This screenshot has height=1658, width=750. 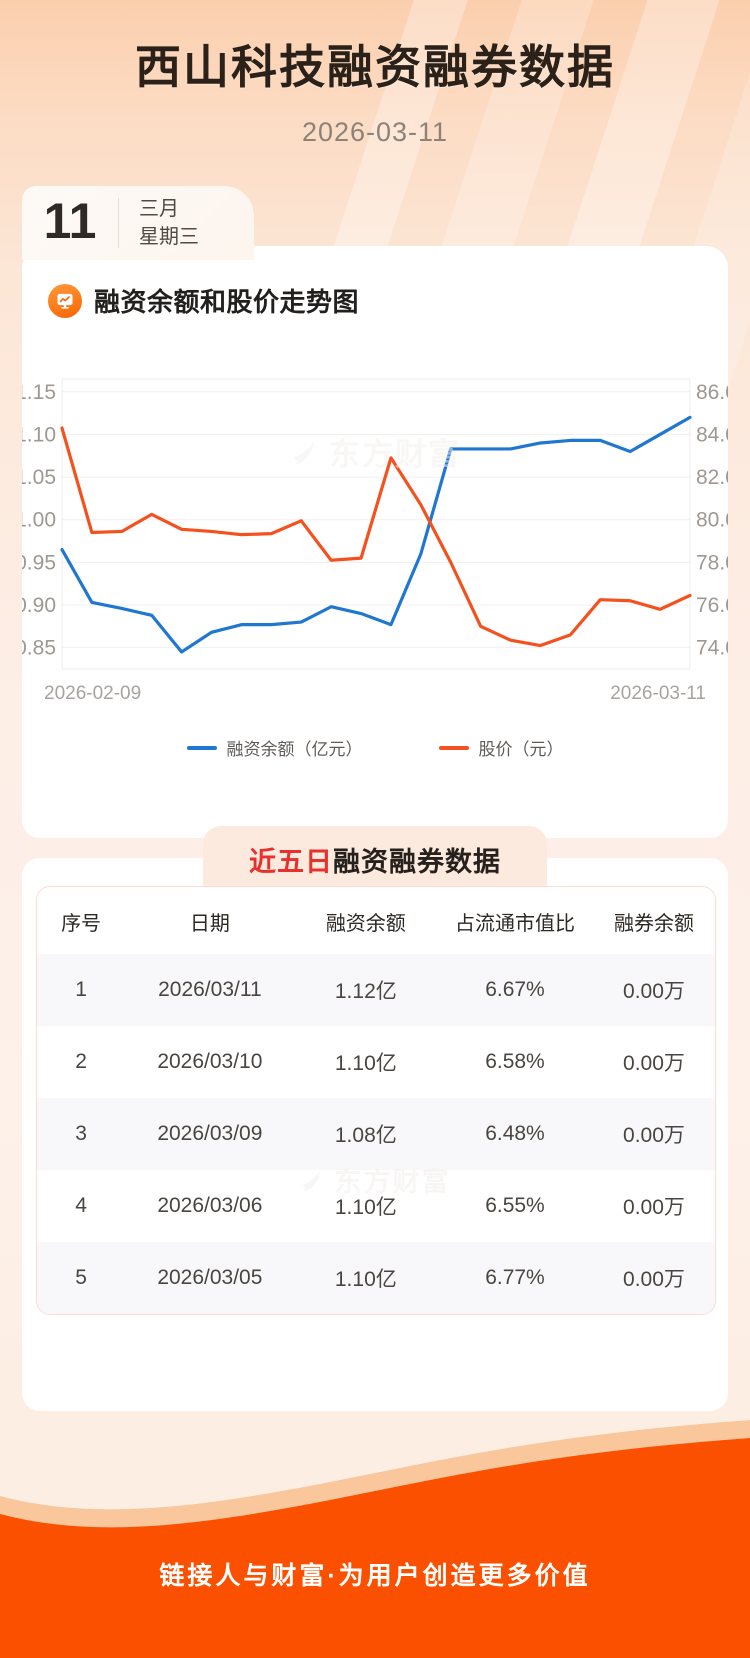 I want to click on series-line-financing-balance, so click(x=376, y=534).